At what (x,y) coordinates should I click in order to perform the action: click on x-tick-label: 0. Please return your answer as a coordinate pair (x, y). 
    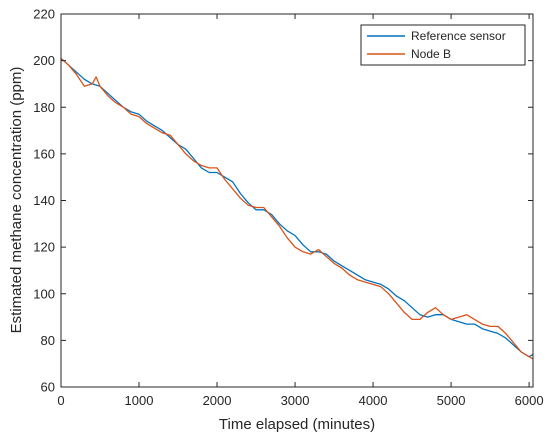
    Looking at the image, I should click on (60, 400).